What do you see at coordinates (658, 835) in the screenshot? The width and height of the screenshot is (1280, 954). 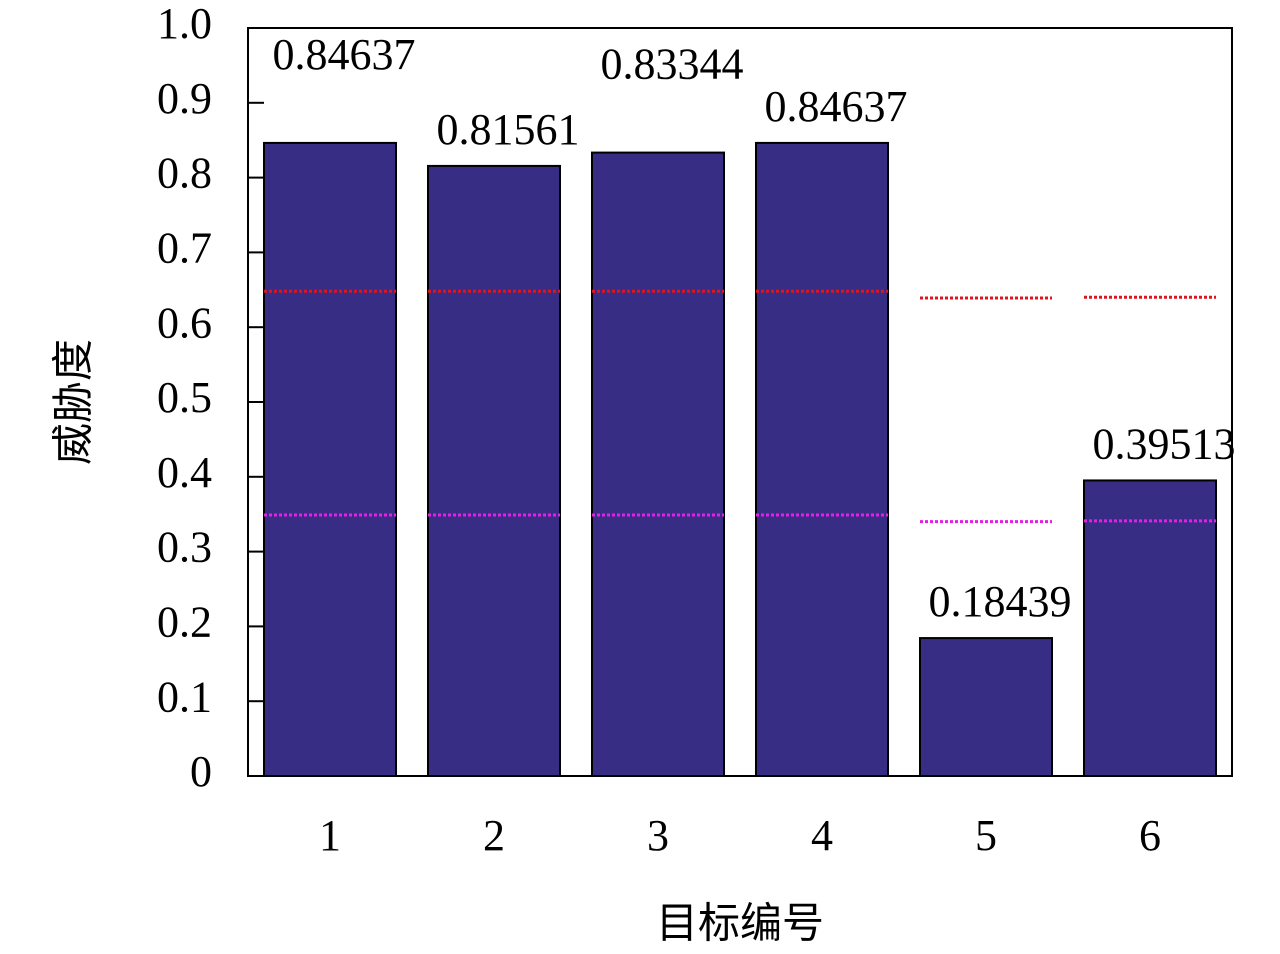 I see `x-tick-label: 3` at bounding box center [658, 835].